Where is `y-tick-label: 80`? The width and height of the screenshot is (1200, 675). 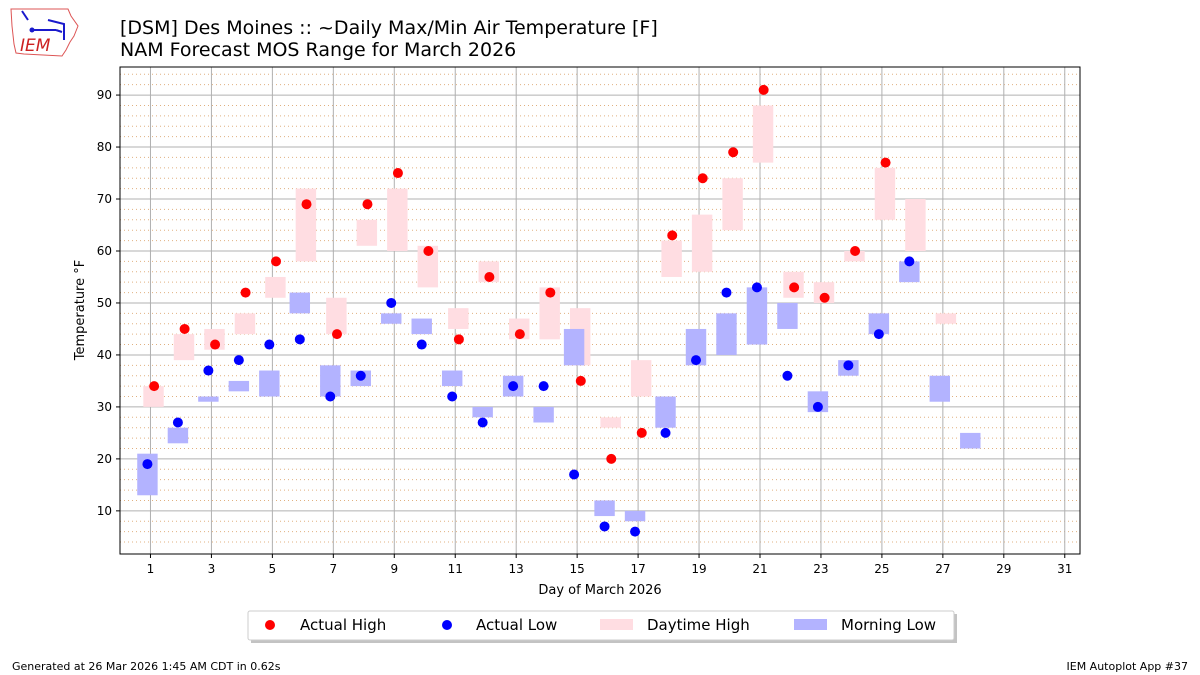
y-tick-label: 80 is located at coordinates (104, 147).